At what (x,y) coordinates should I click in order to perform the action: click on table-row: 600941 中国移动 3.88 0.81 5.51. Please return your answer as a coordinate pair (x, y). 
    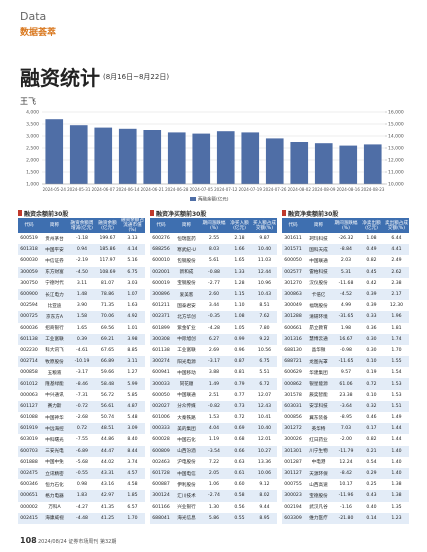
    Looking at the image, I should click on (213, 372).